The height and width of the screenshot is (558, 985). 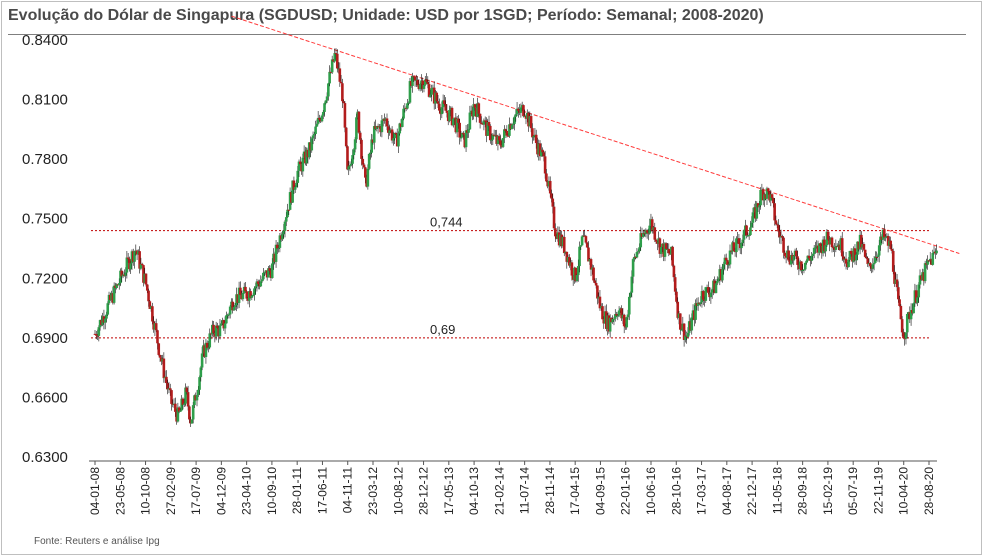 I want to click on x-tick-label: 11-05-18, so click(x=777, y=490).